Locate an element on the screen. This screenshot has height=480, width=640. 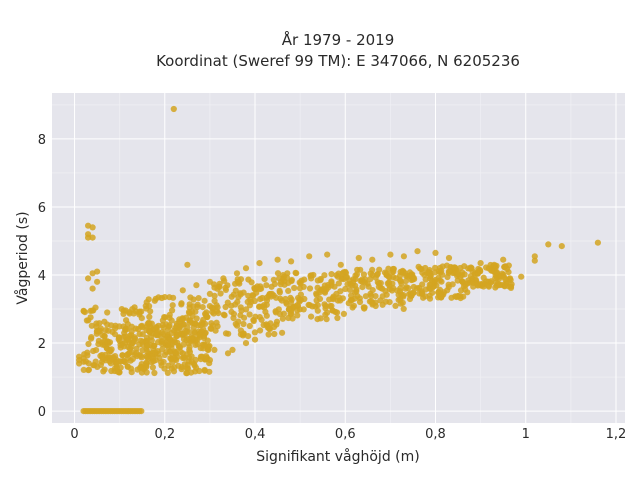
x-tick-label: 0,6 is located at coordinates (345, 434).